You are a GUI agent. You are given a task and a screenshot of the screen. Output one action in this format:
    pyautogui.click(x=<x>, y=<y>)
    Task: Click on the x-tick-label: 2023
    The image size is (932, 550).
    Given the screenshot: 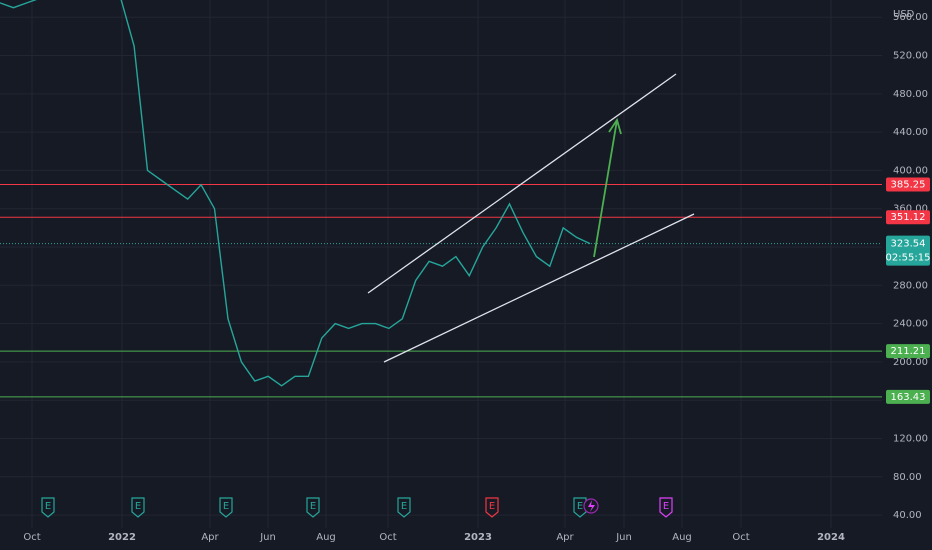 What is the action you would take?
    pyautogui.click(x=478, y=537)
    